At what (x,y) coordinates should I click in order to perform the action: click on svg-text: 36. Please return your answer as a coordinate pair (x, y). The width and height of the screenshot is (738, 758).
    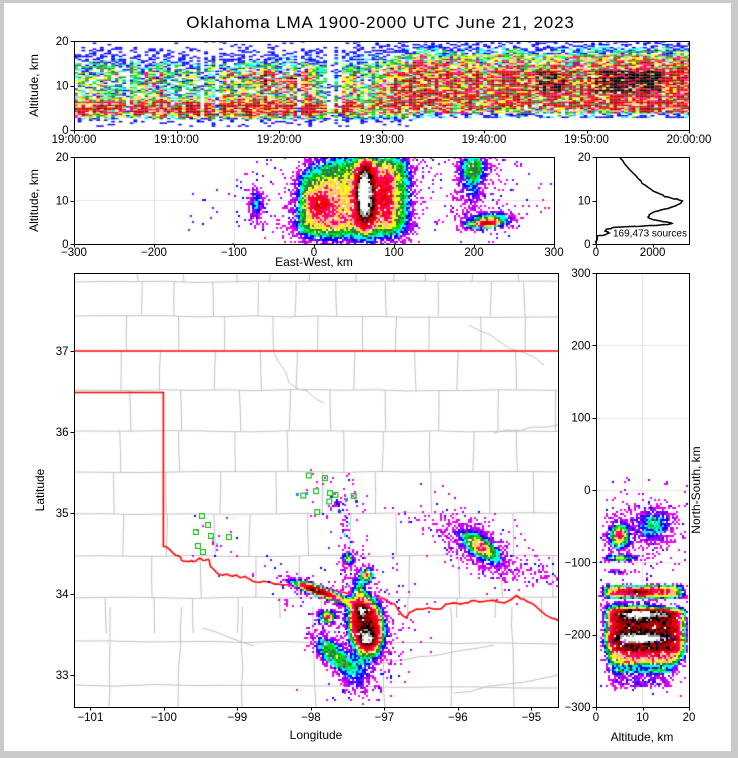
    Looking at the image, I should click on (62, 433).